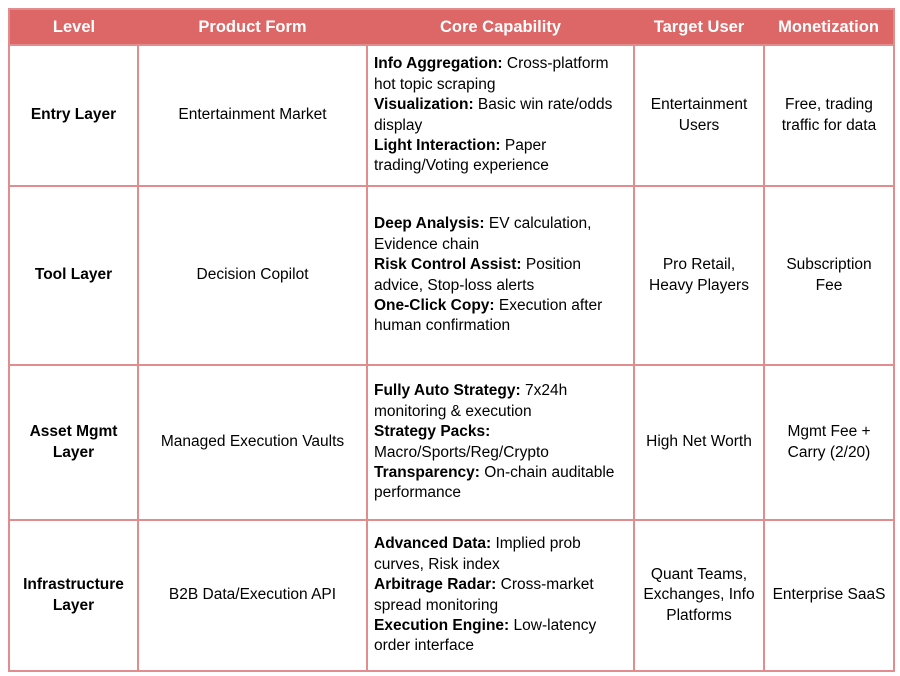  What do you see at coordinates (829, 27) in the screenshot?
I see `column-header-monetization: Monetization` at bounding box center [829, 27].